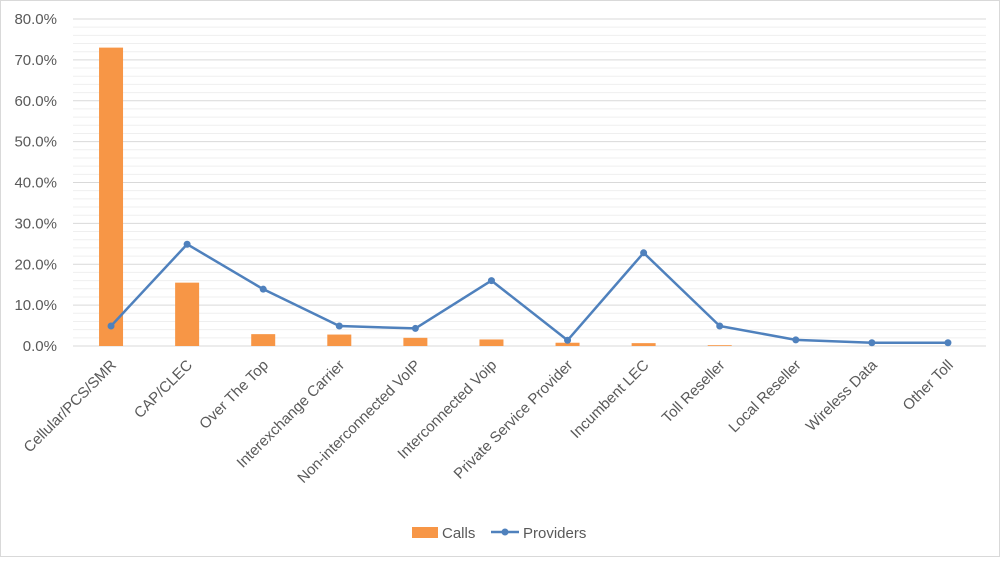 Image resolution: width=1000 pixels, height=561 pixels. I want to click on legend-providers-label: Providers, so click(554, 533).